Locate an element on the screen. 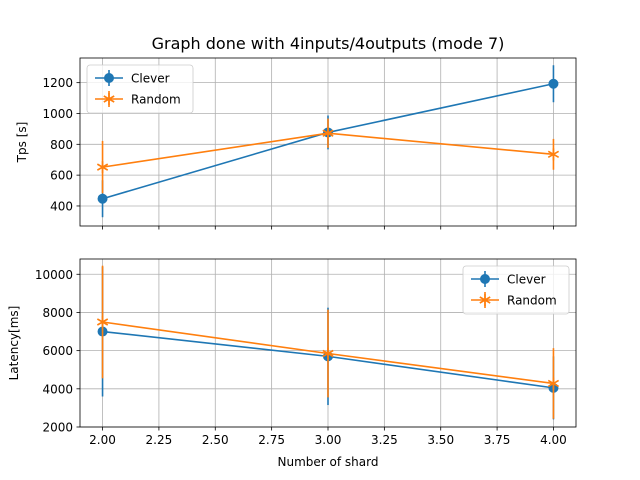  x-axis-label: Number of shard is located at coordinates (328, 462).